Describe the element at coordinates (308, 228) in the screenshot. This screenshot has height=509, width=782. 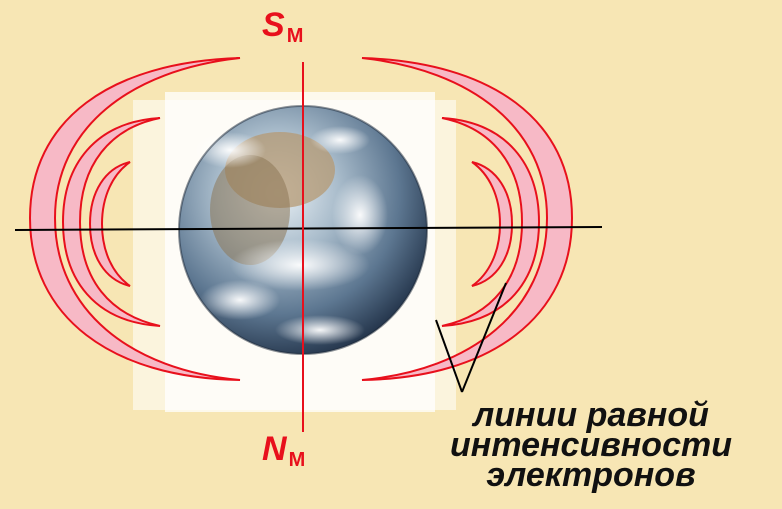
I see `equator-line` at that location.